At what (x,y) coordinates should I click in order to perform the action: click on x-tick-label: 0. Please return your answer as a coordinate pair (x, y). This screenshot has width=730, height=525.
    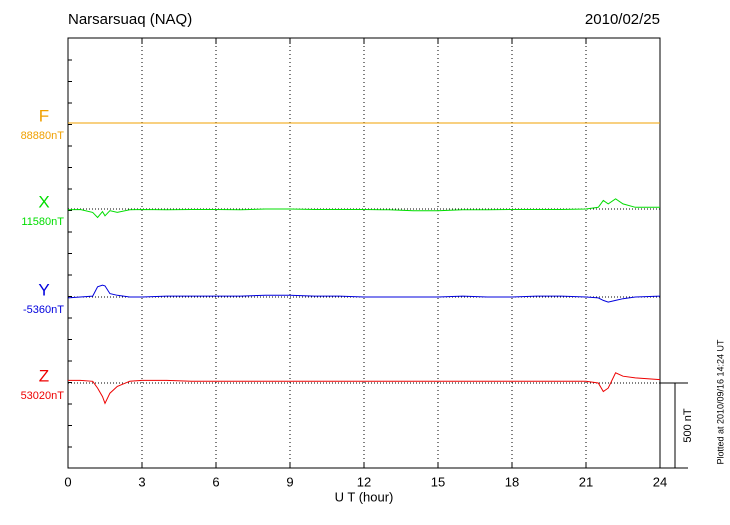
    Looking at the image, I should click on (67, 481).